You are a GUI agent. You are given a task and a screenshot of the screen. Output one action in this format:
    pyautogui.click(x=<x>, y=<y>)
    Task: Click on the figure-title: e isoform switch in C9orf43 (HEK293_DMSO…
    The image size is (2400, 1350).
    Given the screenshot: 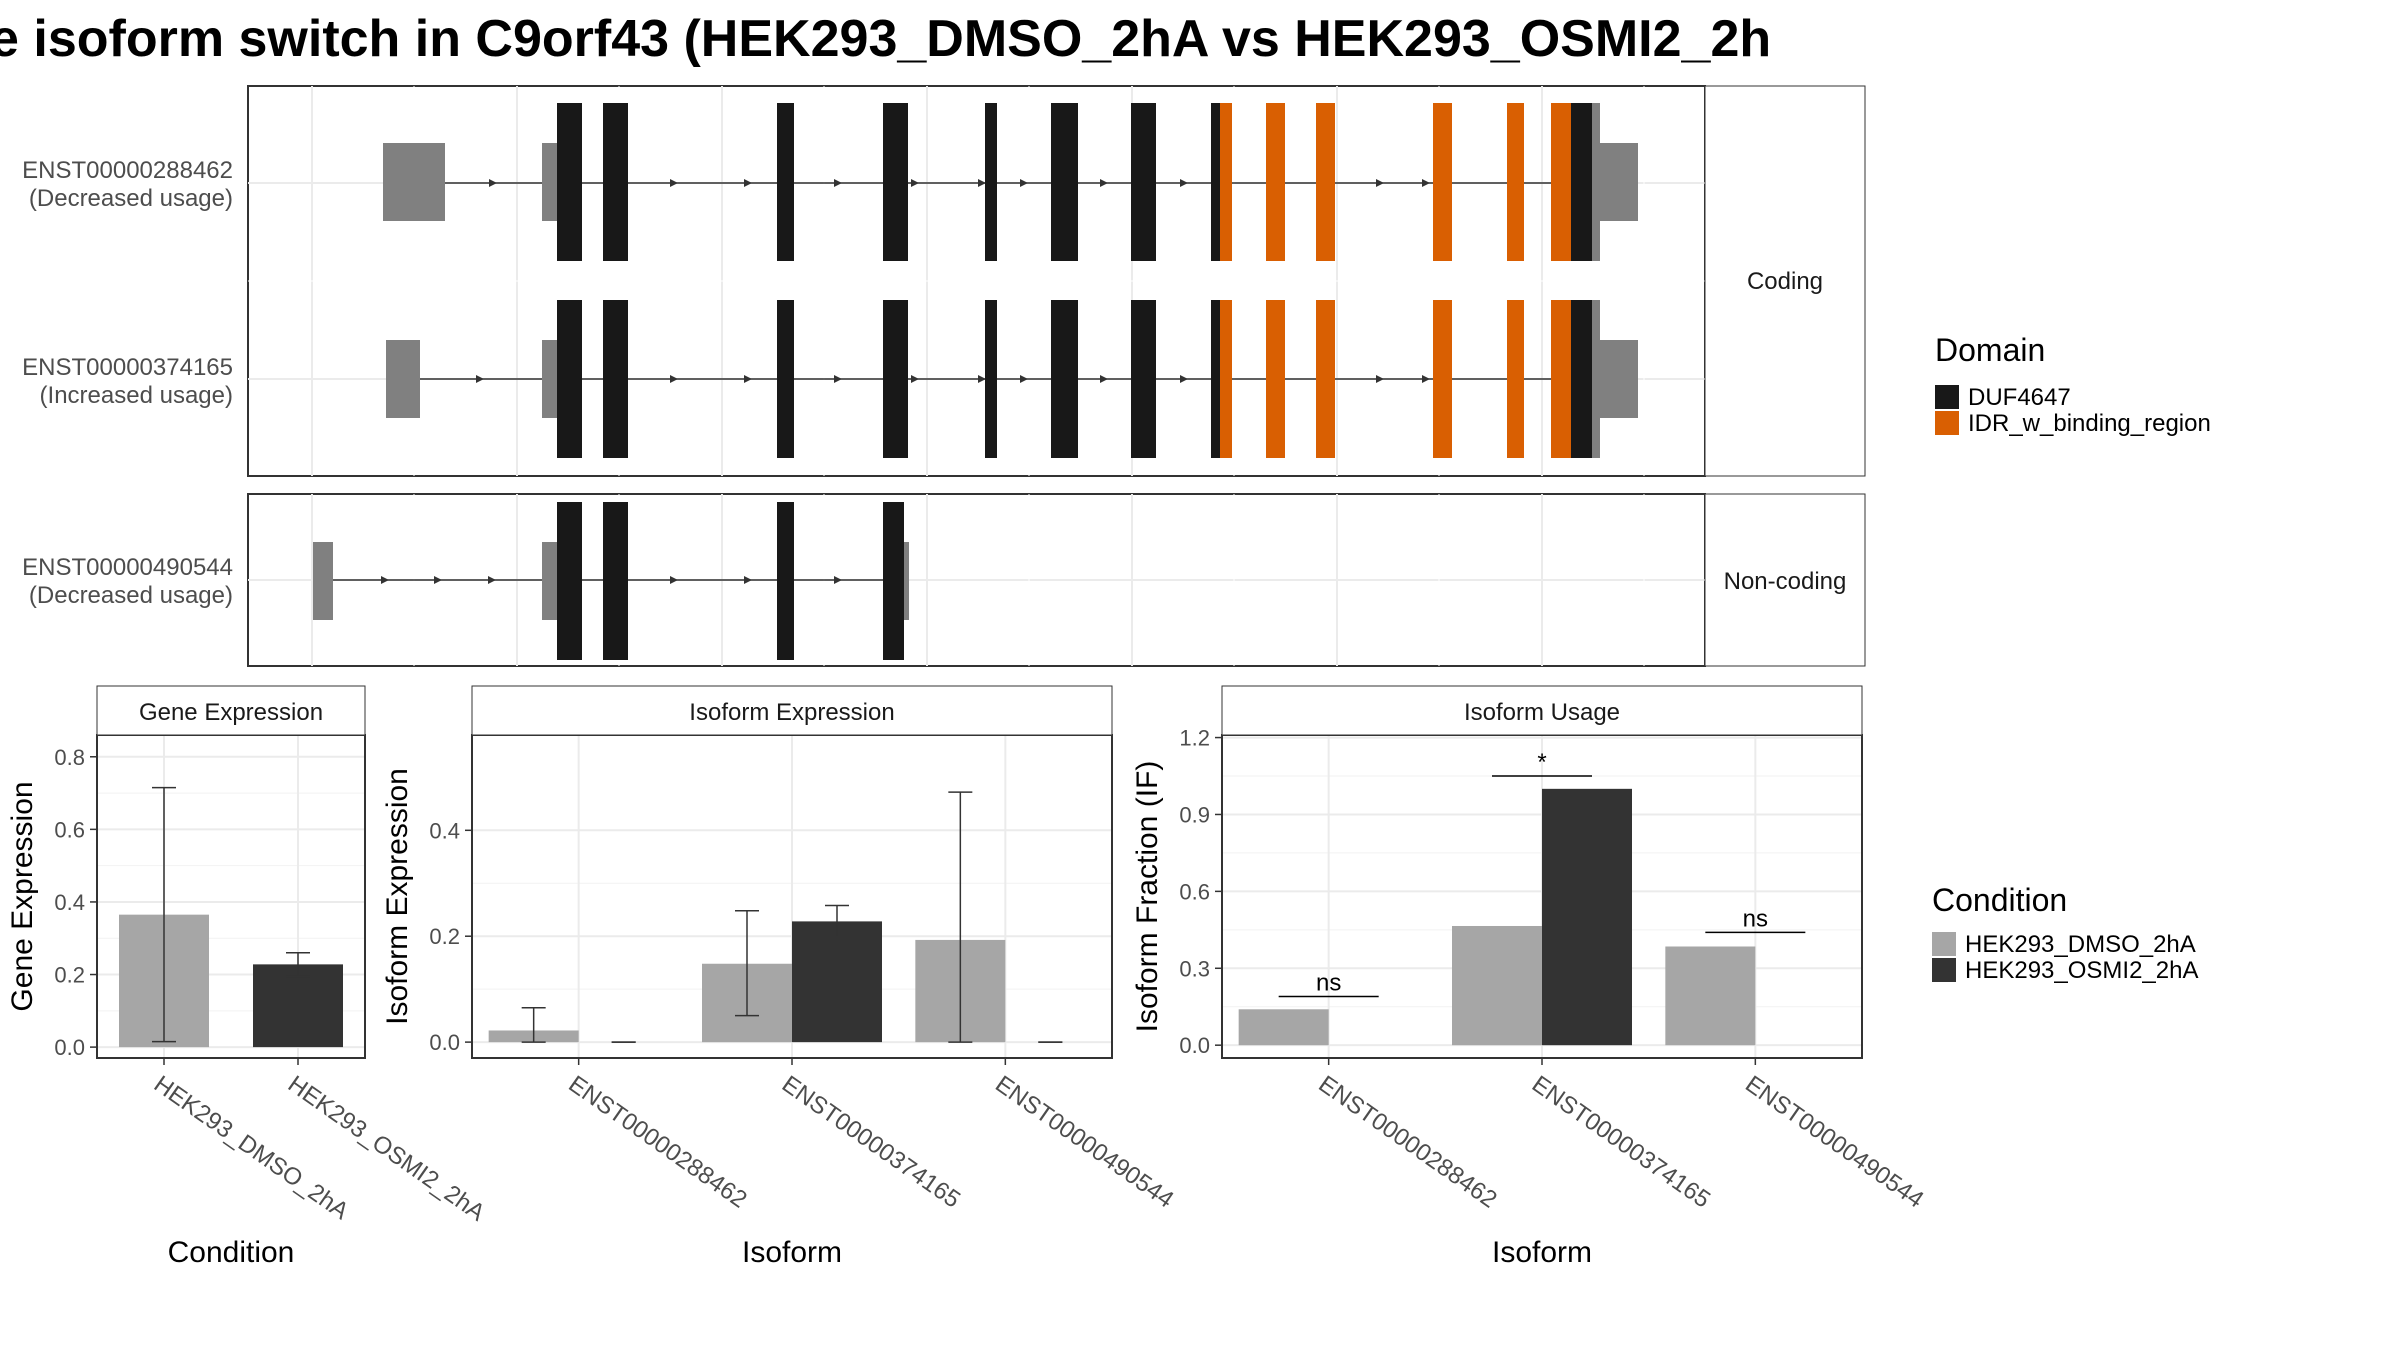 What is the action you would take?
    pyautogui.click(x=885, y=39)
    